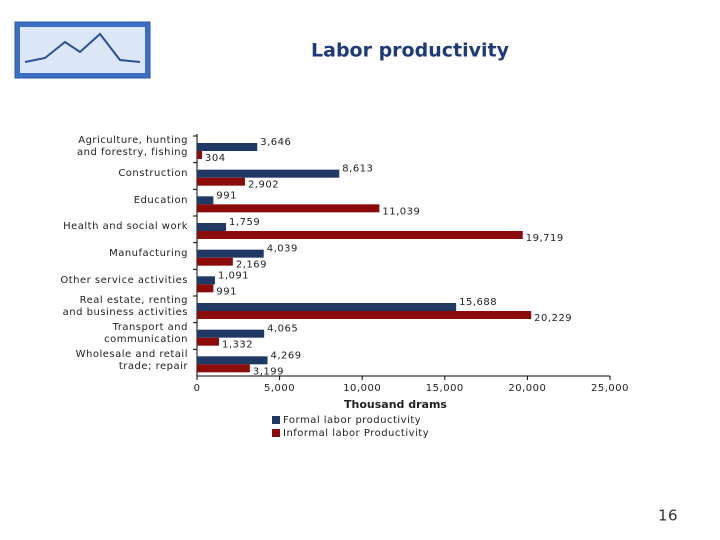  I want to click on x-tick-label: 5,000, so click(279, 388).